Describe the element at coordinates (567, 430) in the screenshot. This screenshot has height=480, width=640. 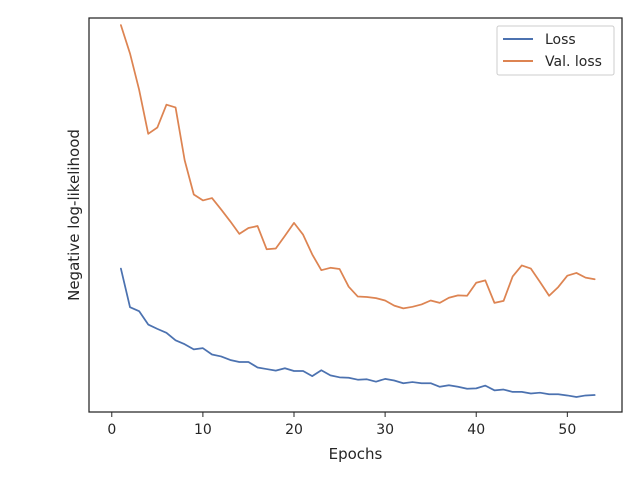
I see `x-tick-label: 50` at that location.